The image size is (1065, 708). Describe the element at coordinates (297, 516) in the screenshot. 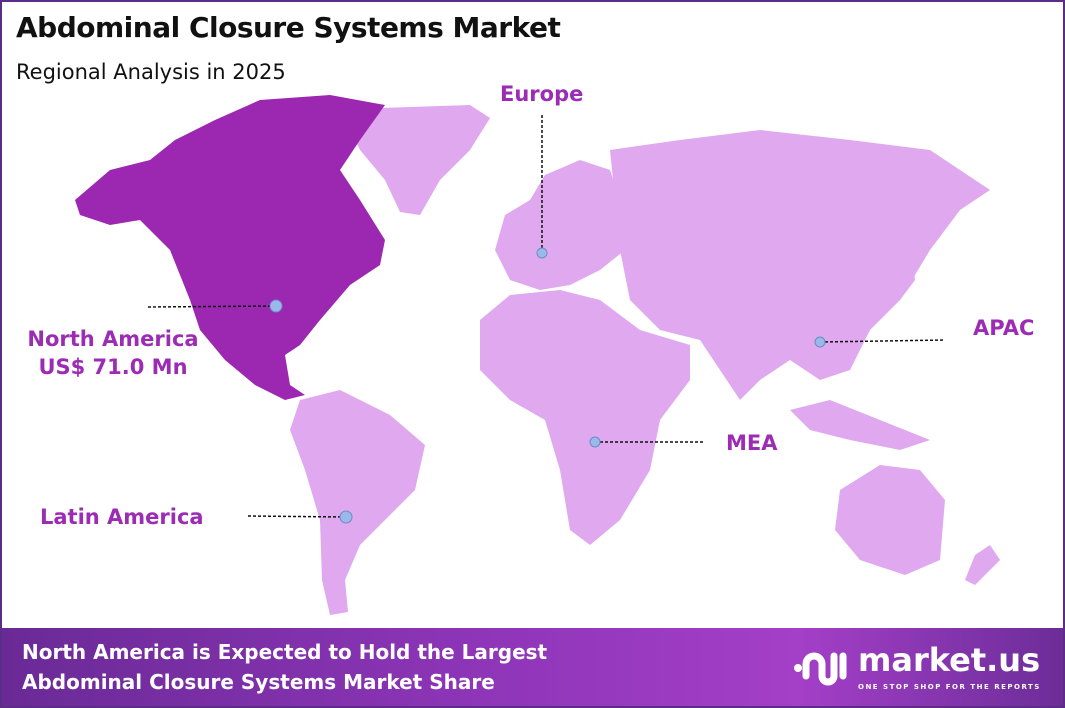

I see `leader-latin-america` at that location.